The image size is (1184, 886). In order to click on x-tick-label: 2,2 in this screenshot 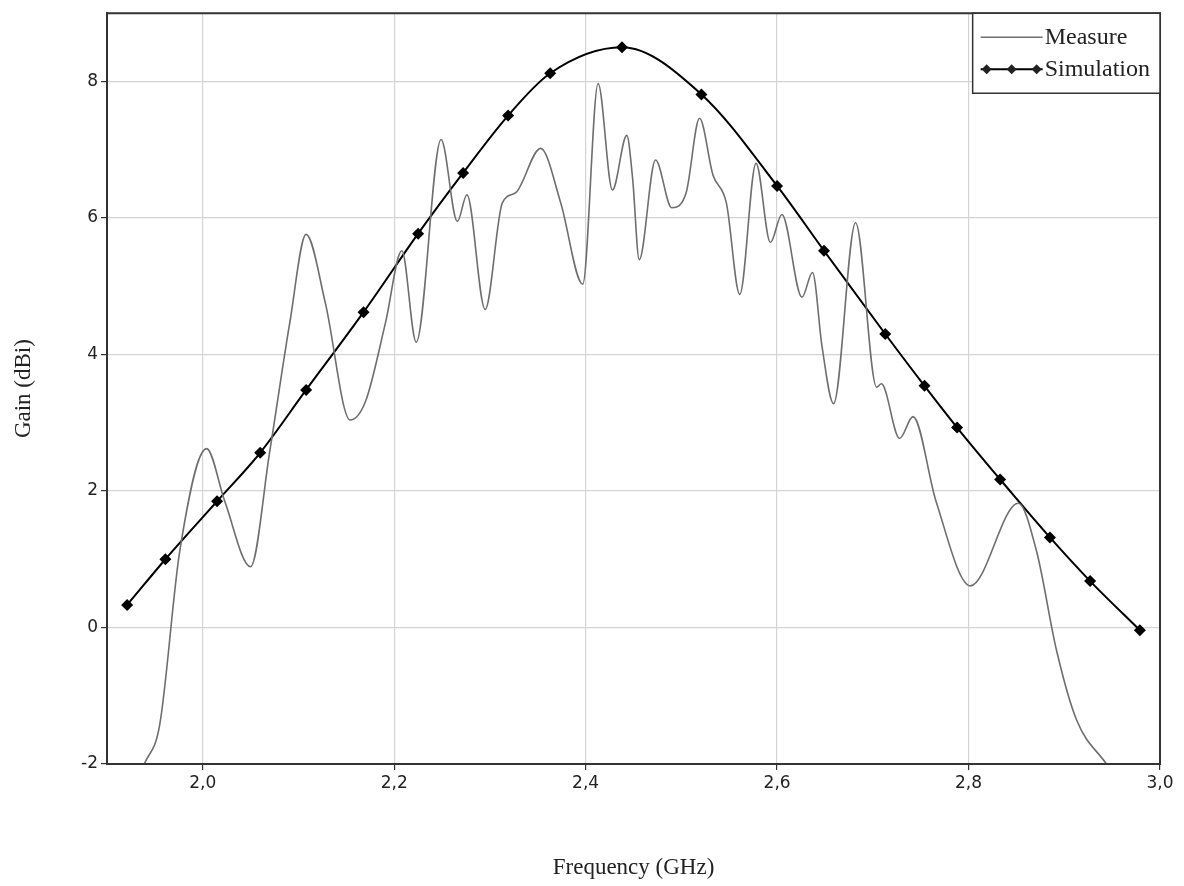, I will do `click(394, 781)`.